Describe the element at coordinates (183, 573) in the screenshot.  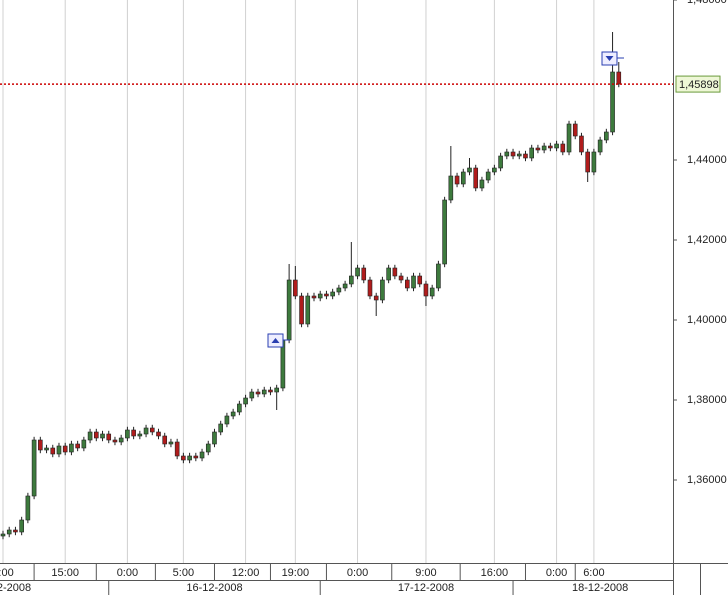
I see `x-tick-label: 5:00` at that location.